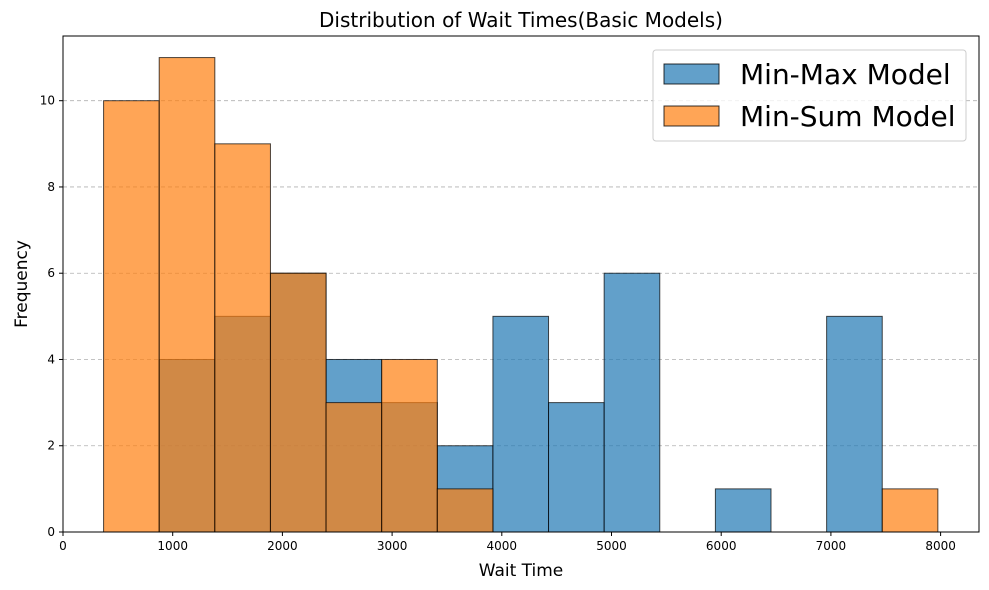 The height and width of the screenshot is (590, 989). I want to click on legend-box, so click(809, 95).